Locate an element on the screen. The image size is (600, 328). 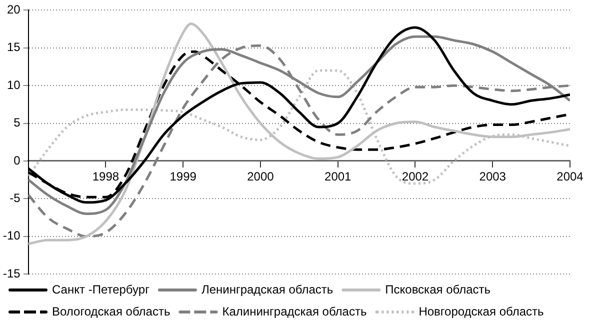
y-tick-label: -5 is located at coordinates (15, 197).